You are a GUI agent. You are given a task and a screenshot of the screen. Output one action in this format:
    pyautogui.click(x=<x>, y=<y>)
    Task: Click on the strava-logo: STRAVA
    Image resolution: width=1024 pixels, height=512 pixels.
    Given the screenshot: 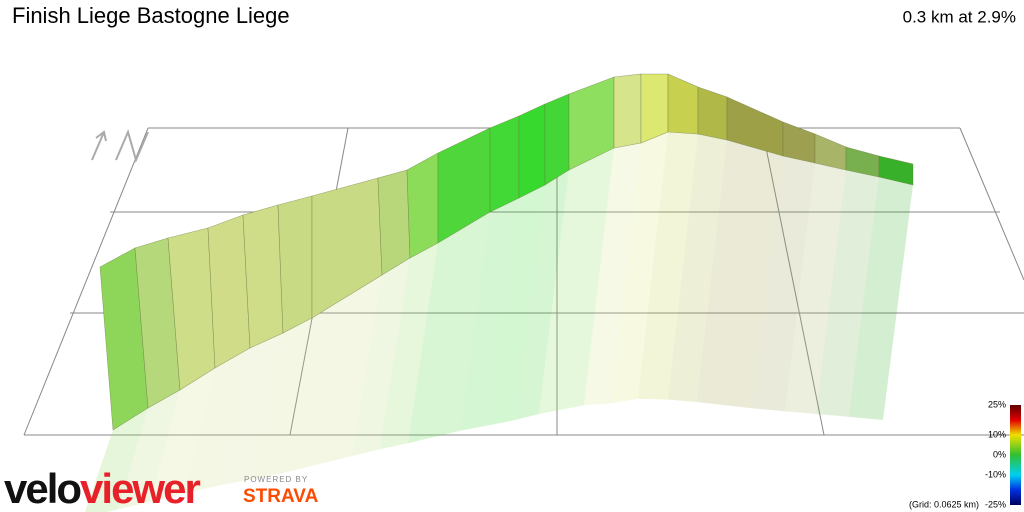 What is the action you would take?
    pyautogui.click(x=281, y=496)
    